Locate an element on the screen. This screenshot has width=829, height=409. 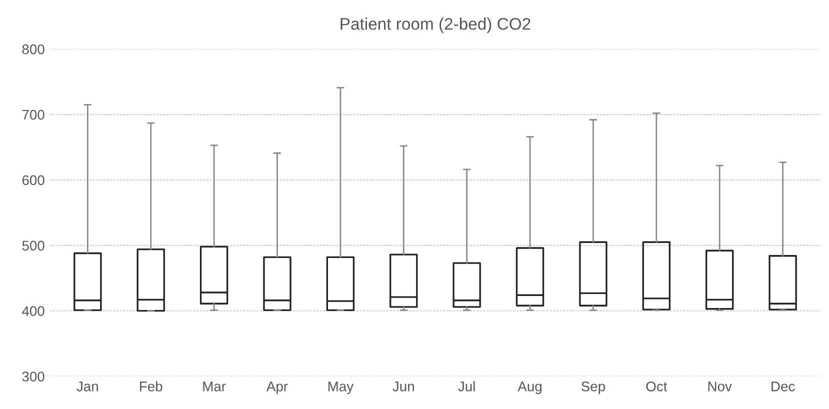
y-tick-label: 600 is located at coordinates (33, 180).